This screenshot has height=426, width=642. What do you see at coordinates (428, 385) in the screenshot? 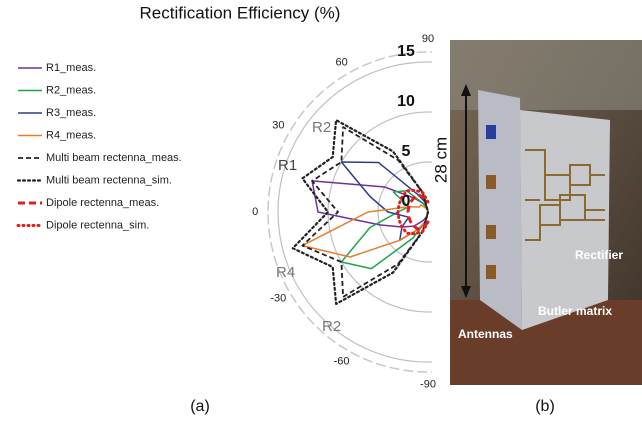
I see `theta-tick-label: -90` at bounding box center [428, 385].